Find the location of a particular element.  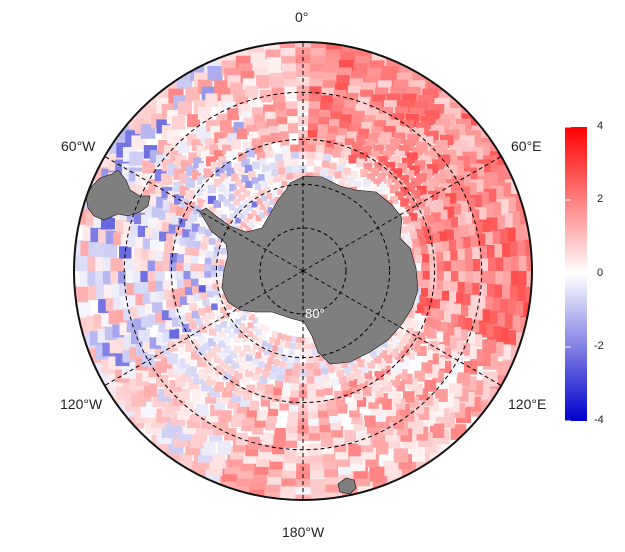

colorbar-tick-label: 0 is located at coordinates (600, 273).